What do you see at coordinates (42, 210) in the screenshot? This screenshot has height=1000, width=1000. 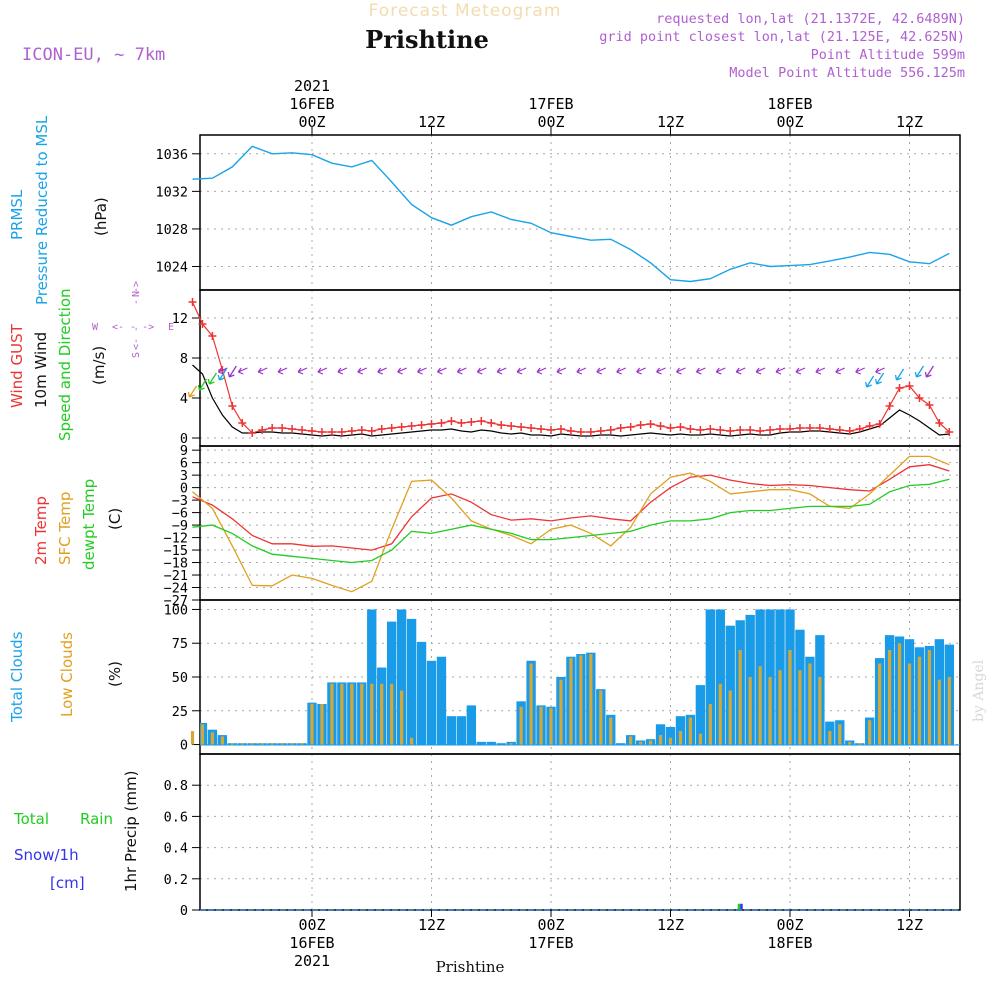 I see `prmsl-desc-label: Pressure Reduced to MSL` at bounding box center [42, 210].